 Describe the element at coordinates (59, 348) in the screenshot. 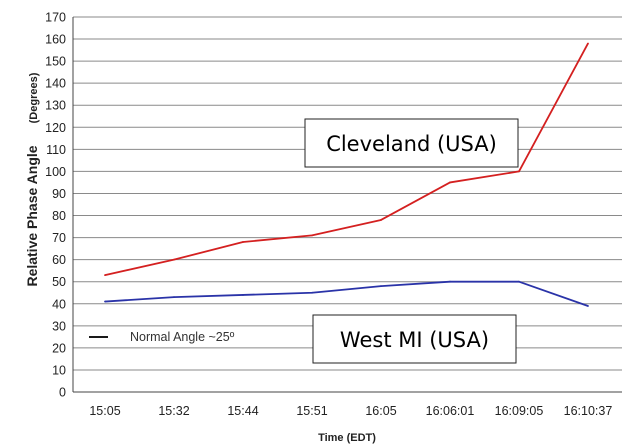

I see `y-tick-label: 20` at that location.